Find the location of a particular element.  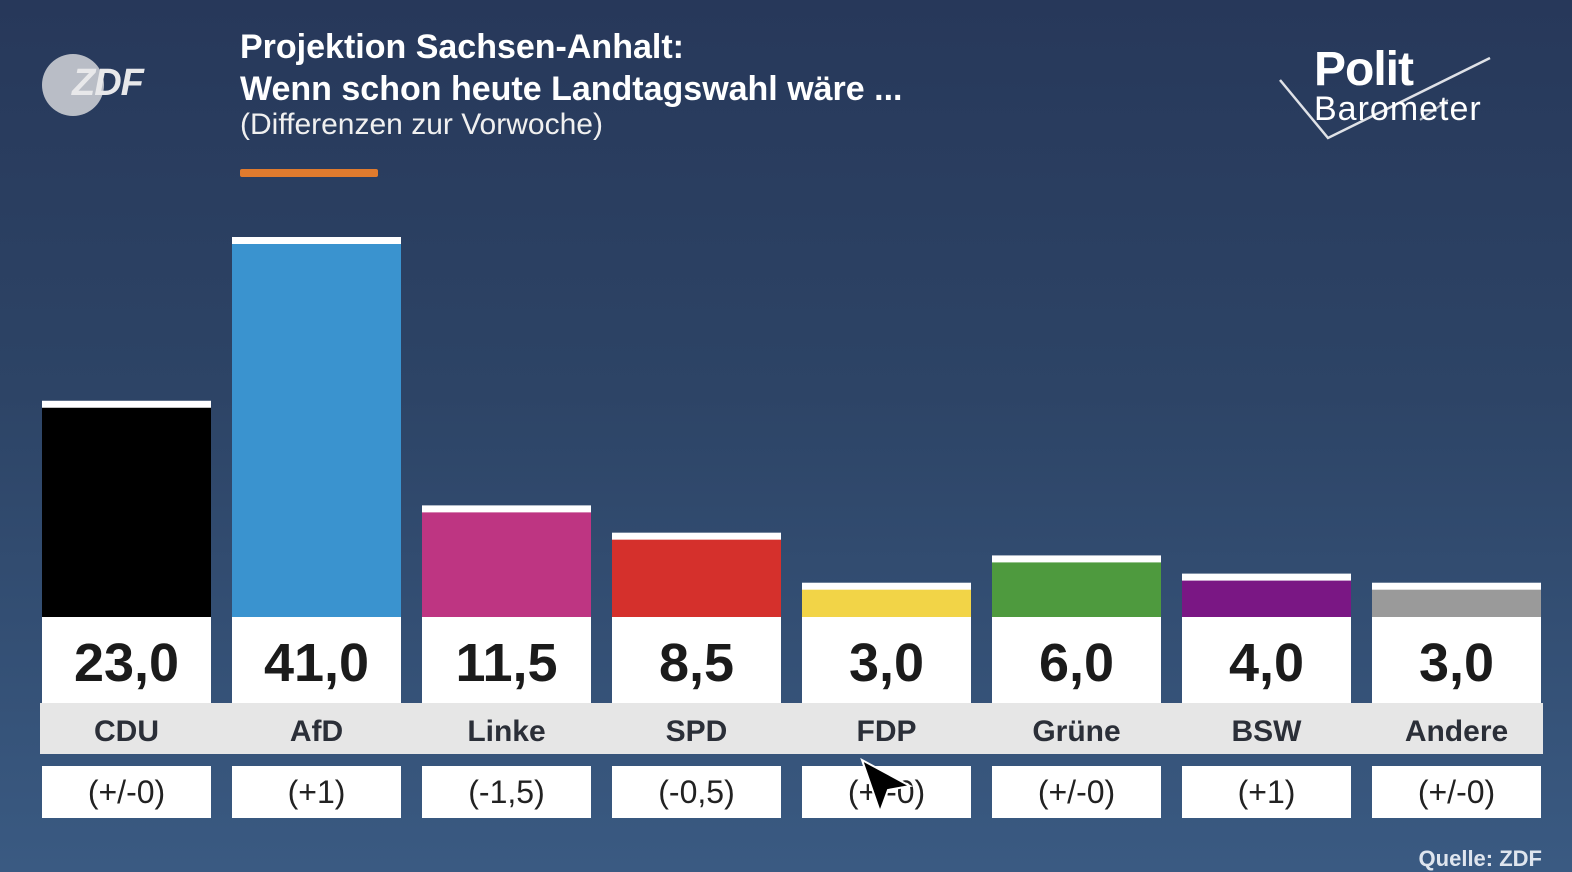

change-box-gr-ne is located at coordinates (1076, 792).